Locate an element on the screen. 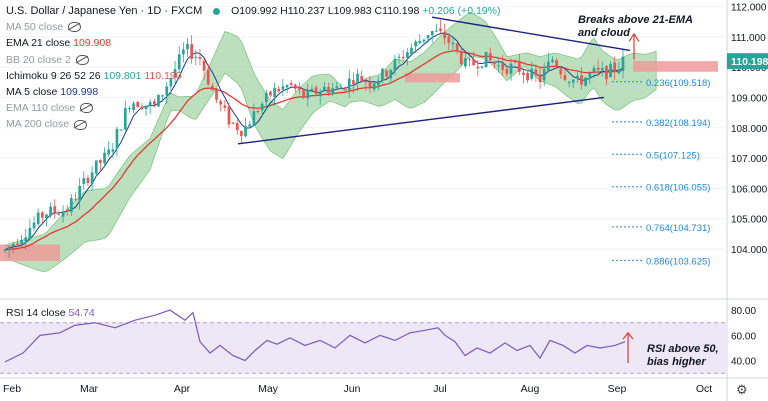 This screenshot has height=401, width=768. legend-ma5: MA 5 close 109.998 is located at coordinates (253, 92).